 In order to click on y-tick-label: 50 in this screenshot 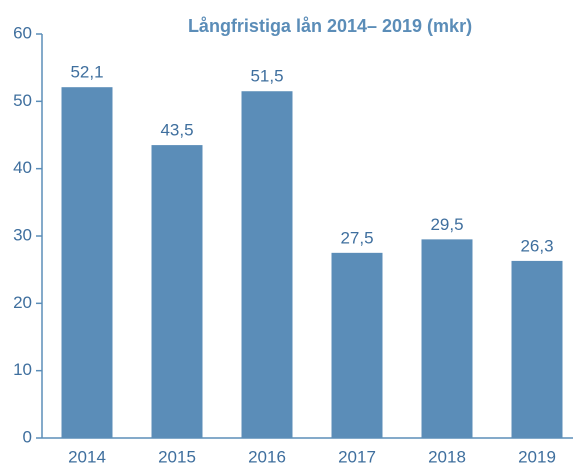, I will do `click(22, 100)`.